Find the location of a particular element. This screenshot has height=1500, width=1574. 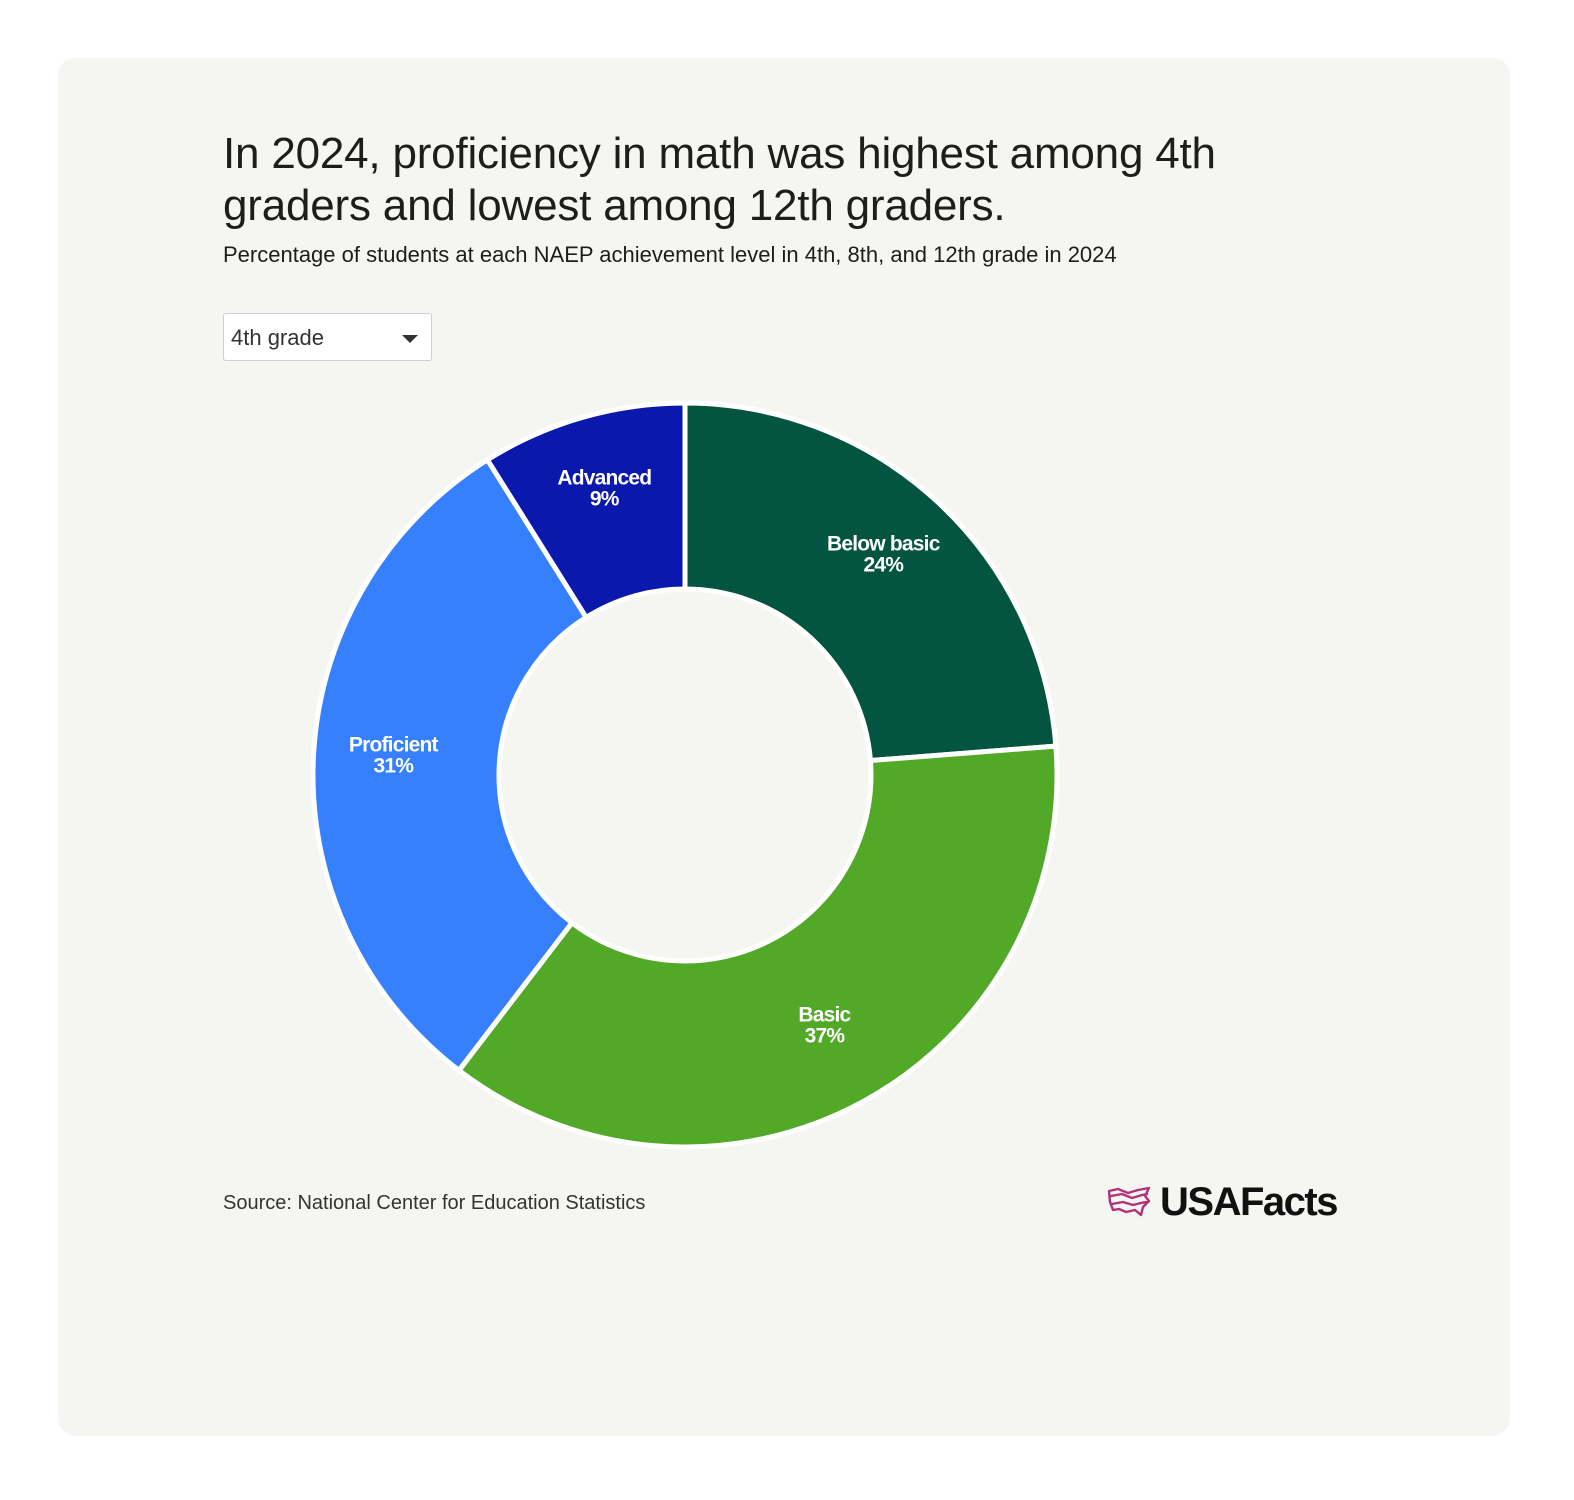

slice-below-basic is located at coordinates (870, 582).